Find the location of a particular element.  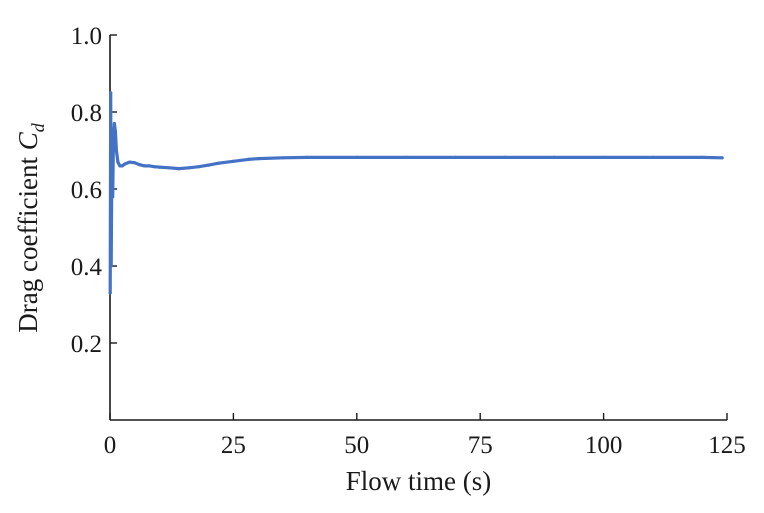

x-ticks: 0 25 50 75 100 125 is located at coordinates (425, 436).